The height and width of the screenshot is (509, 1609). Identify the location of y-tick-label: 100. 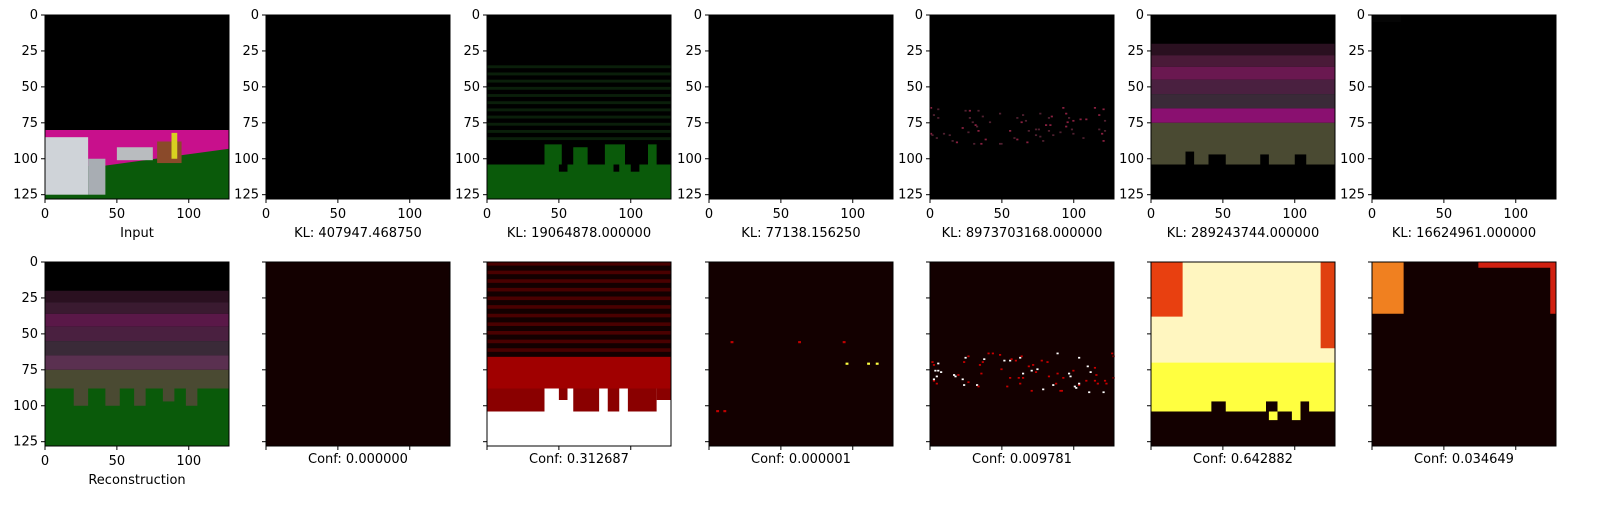
(689, 159).